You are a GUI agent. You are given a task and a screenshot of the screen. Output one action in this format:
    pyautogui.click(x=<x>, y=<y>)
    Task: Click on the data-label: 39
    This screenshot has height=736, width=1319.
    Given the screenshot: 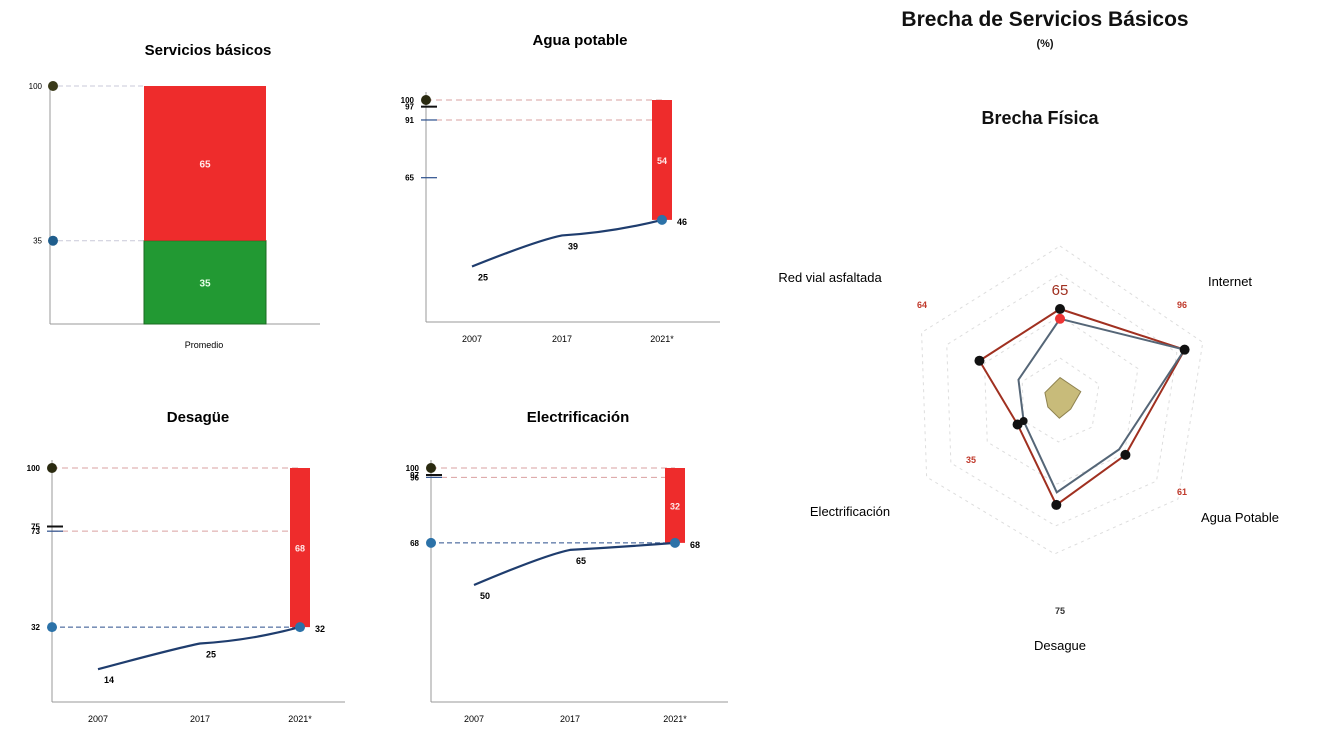 What is the action you would take?
    pyautogui.click(x=573, y=246)
    